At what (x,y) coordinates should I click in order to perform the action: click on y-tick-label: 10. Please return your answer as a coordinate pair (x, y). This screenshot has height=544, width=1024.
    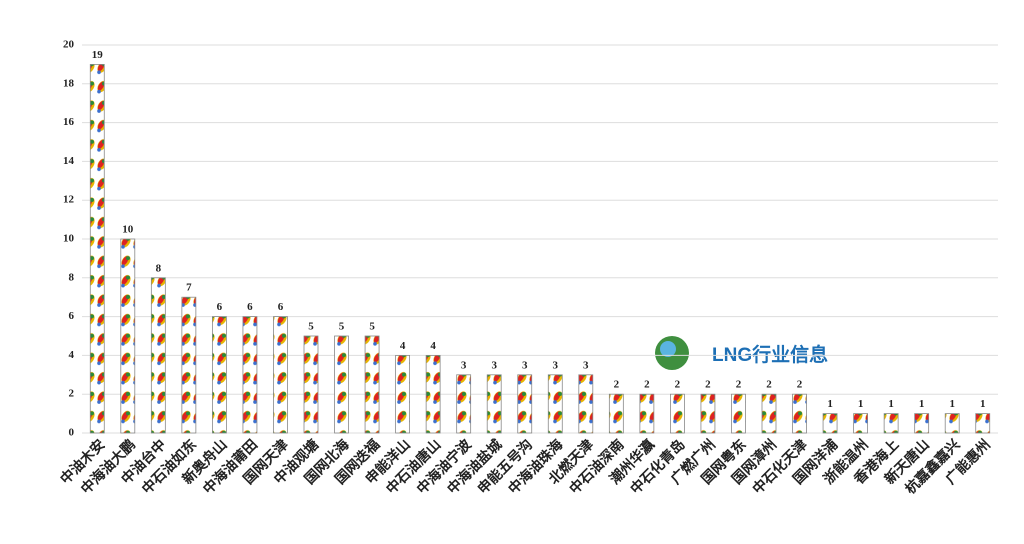
    Looking at the image, I should click on (69, 239).